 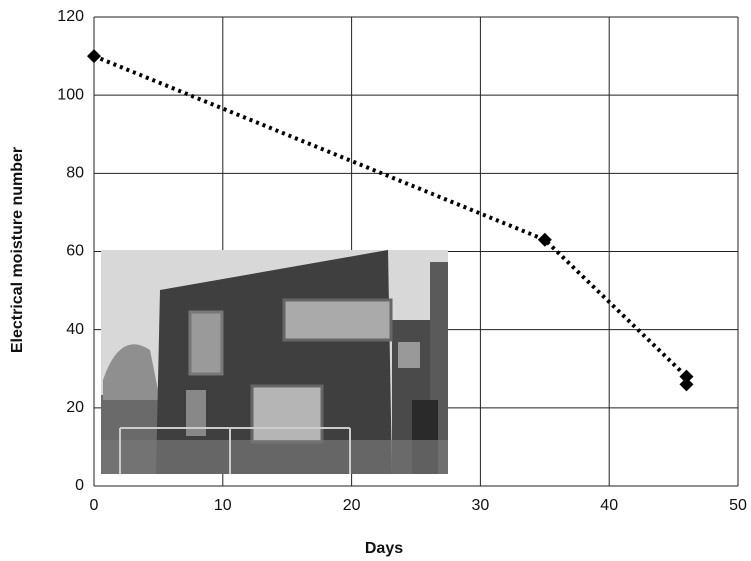 I want to click on y-tick-label: 100, so click(x=70, y=94).